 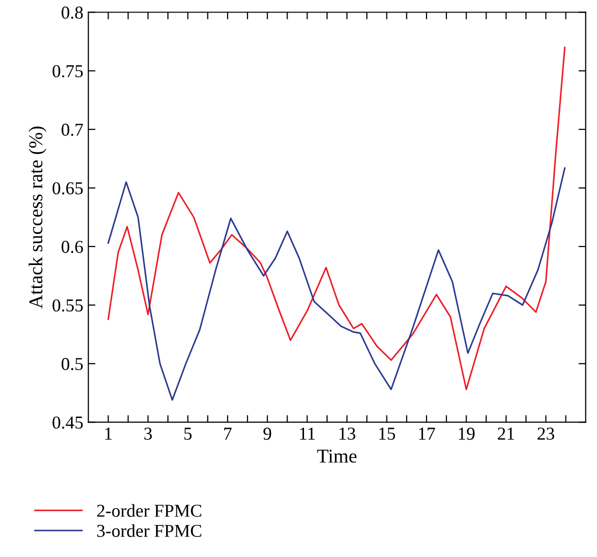 I want to click on x-tick-label: 11, so click(x=307, y=434).